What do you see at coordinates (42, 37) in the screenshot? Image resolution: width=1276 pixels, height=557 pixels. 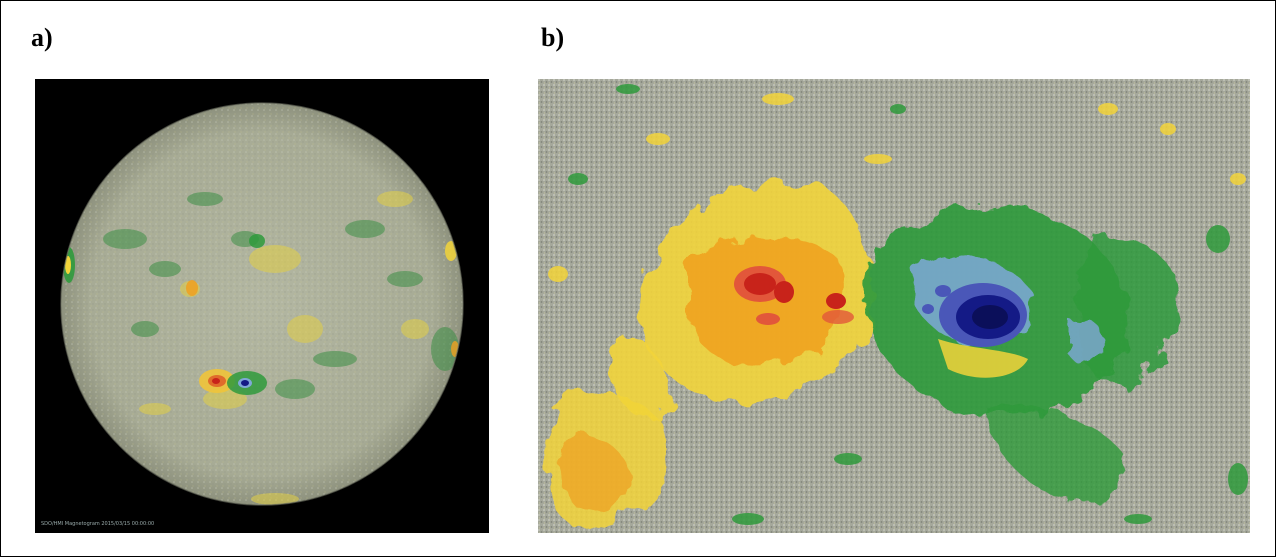 I see `panel-a-label: a)` at bounding box center [42, 37].